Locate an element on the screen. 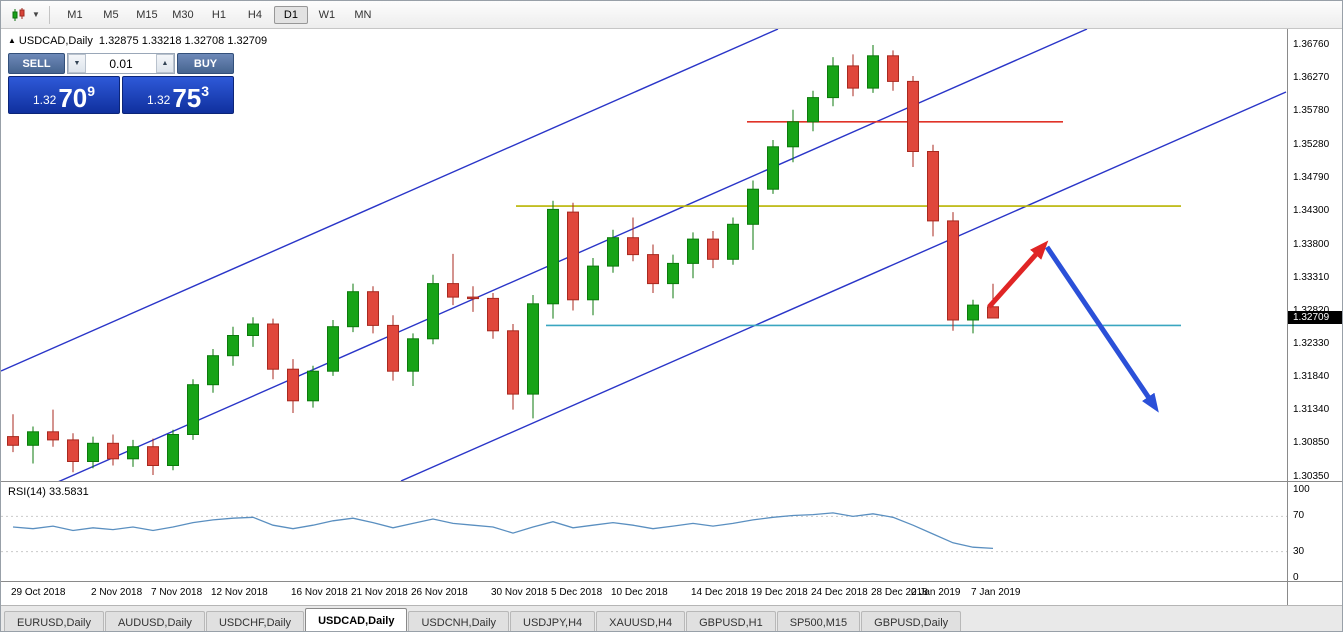 This screenshot has width=1343, height=632. price-axis-label: 1.33310 is located at coordinates (1311, 277).